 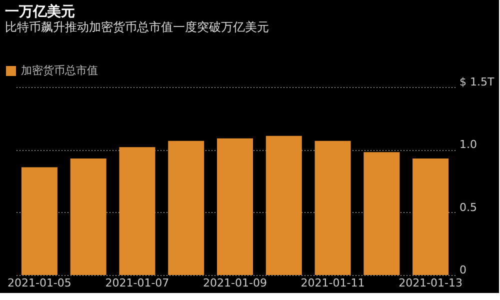 What do you see at coordinates (332, 283) in the screenshot?
I see `x-tick-label: 2021-01-11` at bounding box center [332, 283].